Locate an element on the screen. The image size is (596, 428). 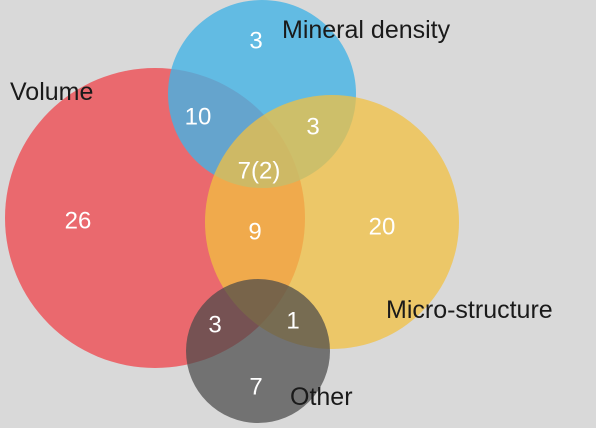
microstructure-label: Micro-structure is located at coordinates (469, 310).